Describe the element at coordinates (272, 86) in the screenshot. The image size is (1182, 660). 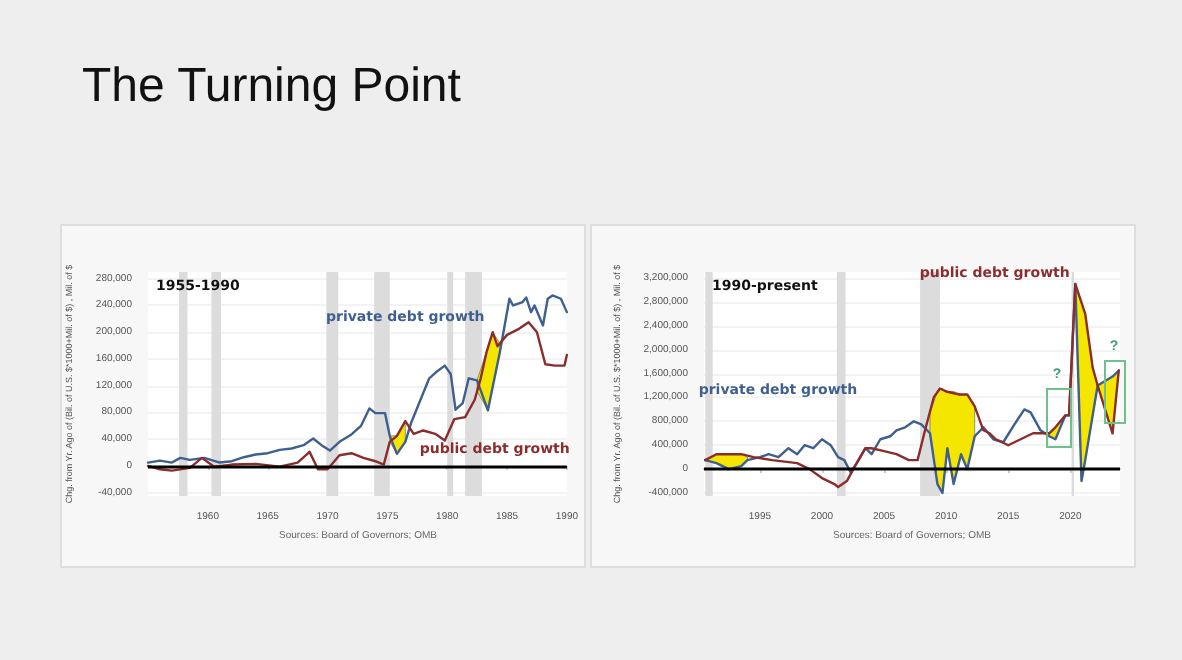
I see `chart-title: The Turning Point` at that location.